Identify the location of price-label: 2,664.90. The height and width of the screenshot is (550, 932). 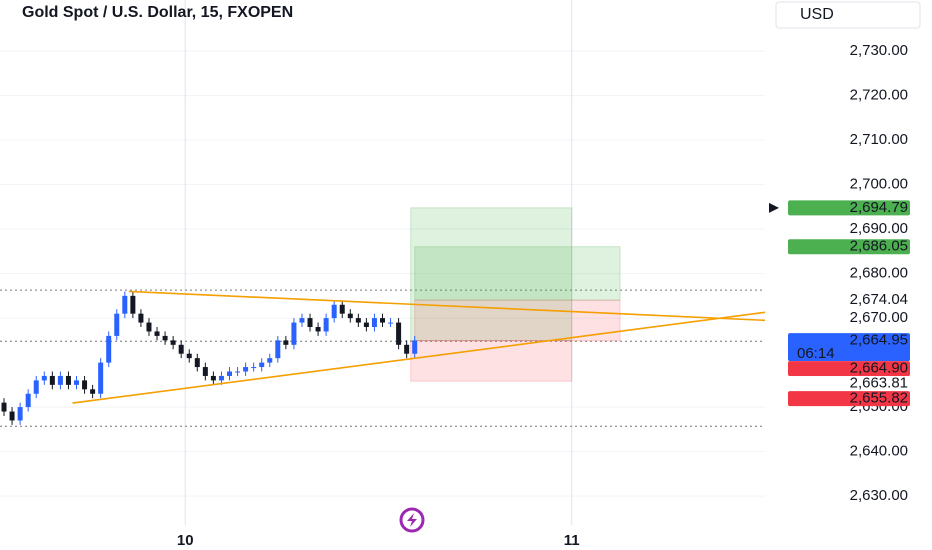
(879, 368).